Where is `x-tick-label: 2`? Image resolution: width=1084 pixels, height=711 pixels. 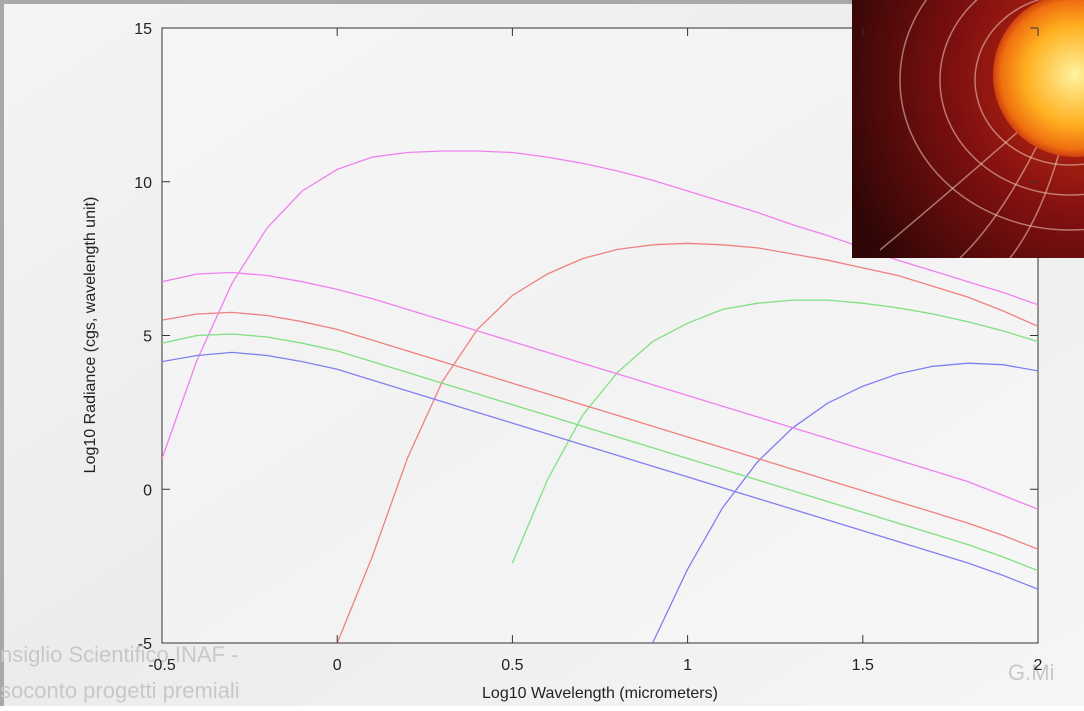 x-tick-label: 2 is located at coordinates (1038, 665).